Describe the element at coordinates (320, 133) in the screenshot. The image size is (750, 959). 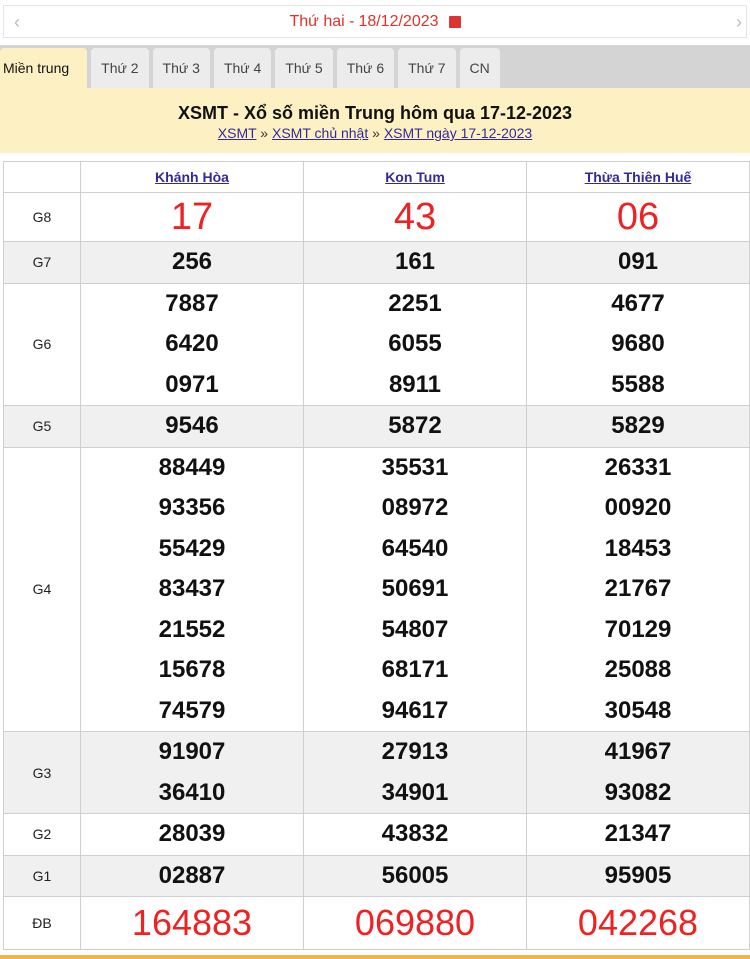
I see `breadcrumb-sunday: XSMT chủ nhật` at that location.